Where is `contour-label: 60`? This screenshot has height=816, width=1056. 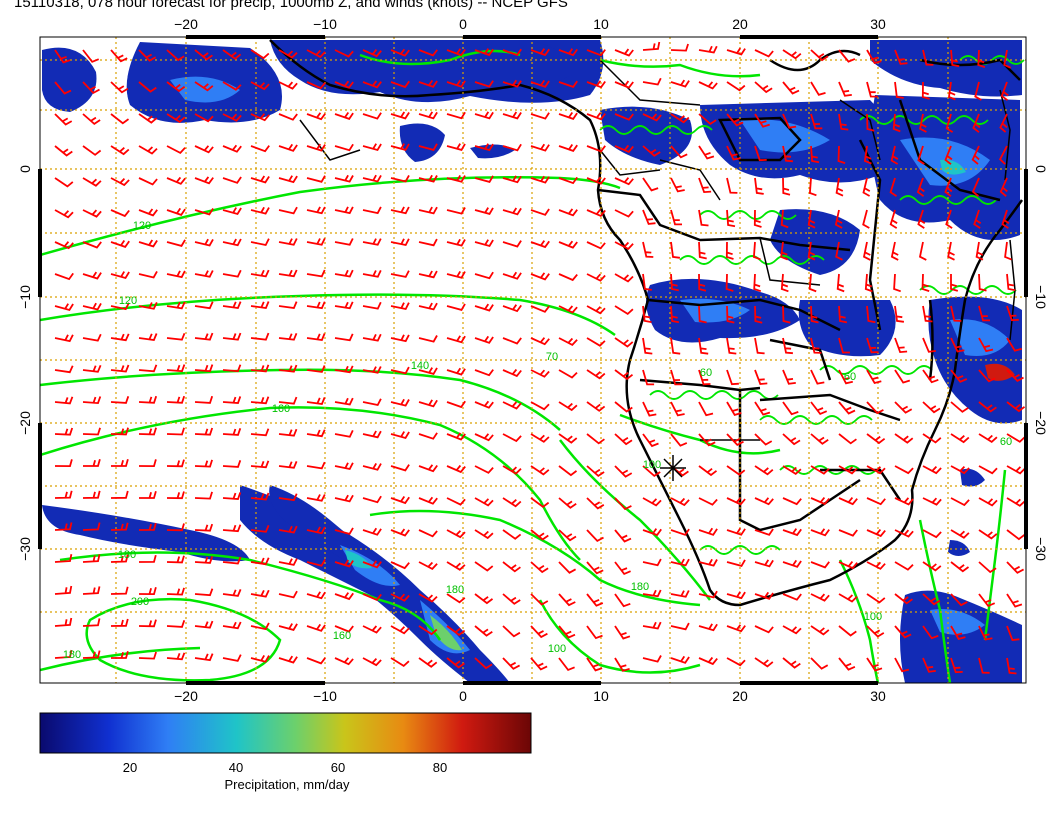
contour-label: 60 is located at coordinates (706, 373).